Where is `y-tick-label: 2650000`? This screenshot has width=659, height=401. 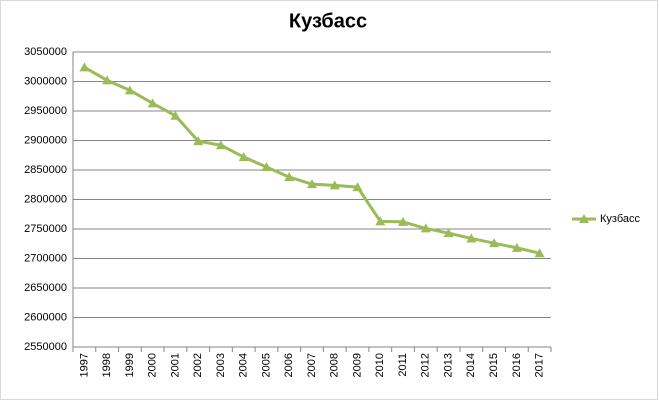 y-tick-label: 2650000 is located at coordinates (45, 288).